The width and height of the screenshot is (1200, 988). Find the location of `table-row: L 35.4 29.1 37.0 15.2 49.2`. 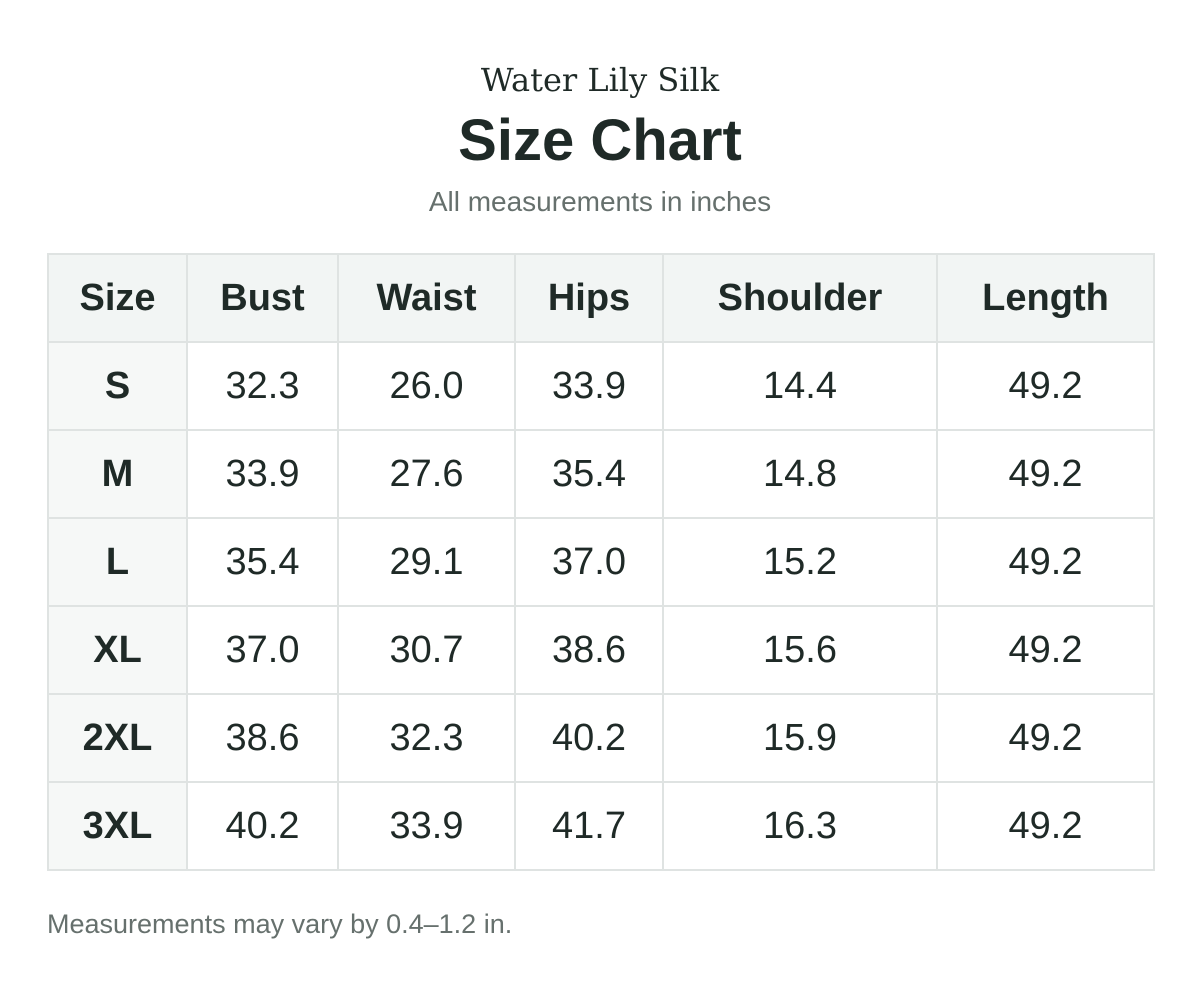

table-row: L 35.4 29.1 37.0 15.2 49.2 is located at coordinates (601, 562).